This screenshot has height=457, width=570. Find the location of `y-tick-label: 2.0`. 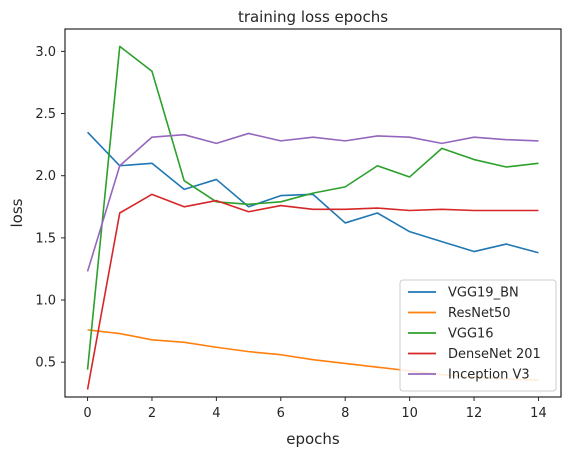

y-tick-label: 2.0 is located at coordinates (45, 176).